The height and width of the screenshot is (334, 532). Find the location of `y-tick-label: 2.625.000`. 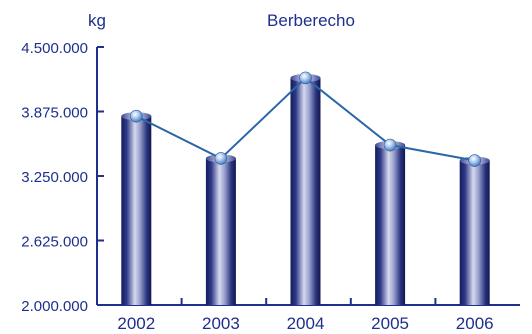

y-tick-label: 2.625.000 is located at coordinates (54, 242).